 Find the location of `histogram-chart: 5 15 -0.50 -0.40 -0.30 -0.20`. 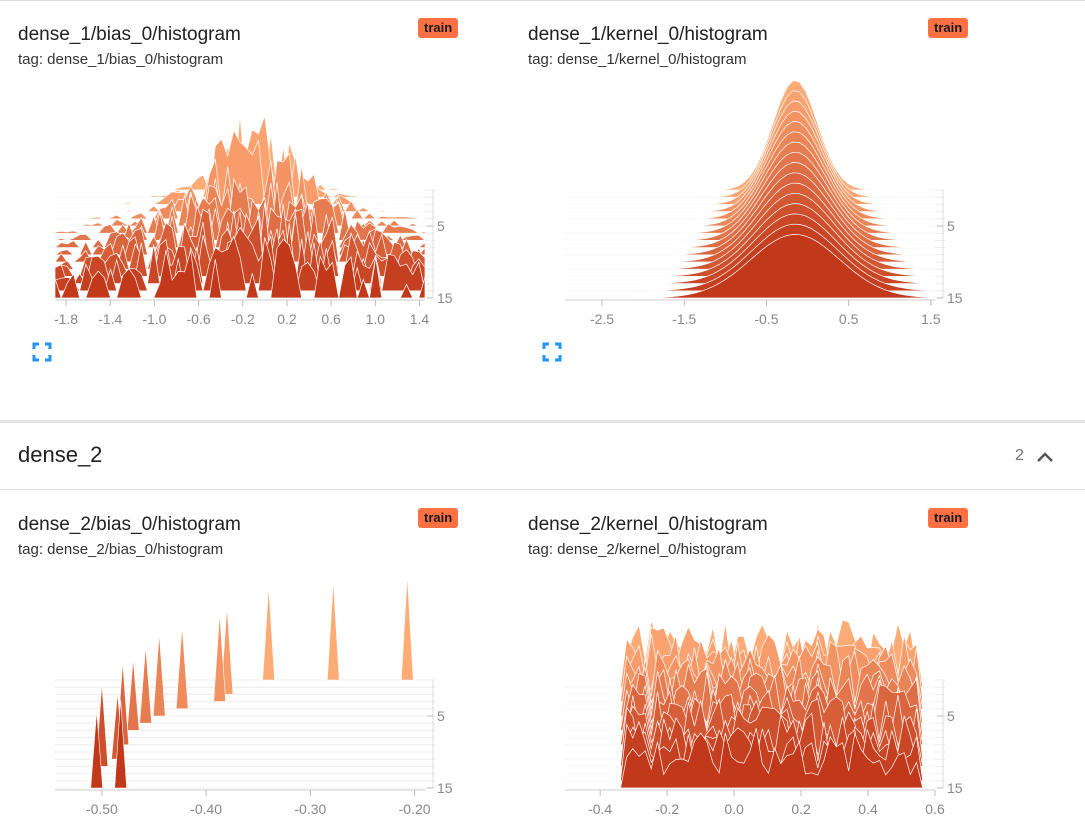

histogram-chart: 5 15 -0.50 -0.40 -0.30 -0.20 is located at coordinates (254, 696).